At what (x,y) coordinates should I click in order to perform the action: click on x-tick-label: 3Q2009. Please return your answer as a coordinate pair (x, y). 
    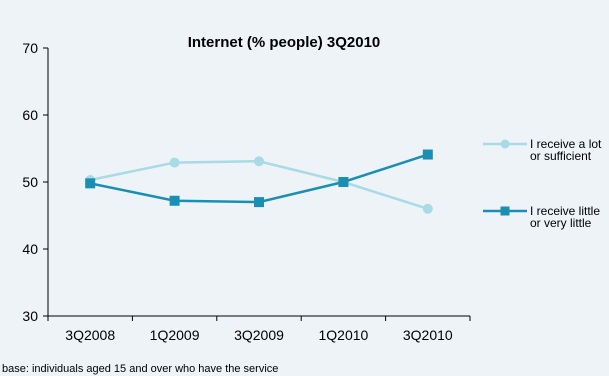
    Looking at the image, I should click on (259, 335).